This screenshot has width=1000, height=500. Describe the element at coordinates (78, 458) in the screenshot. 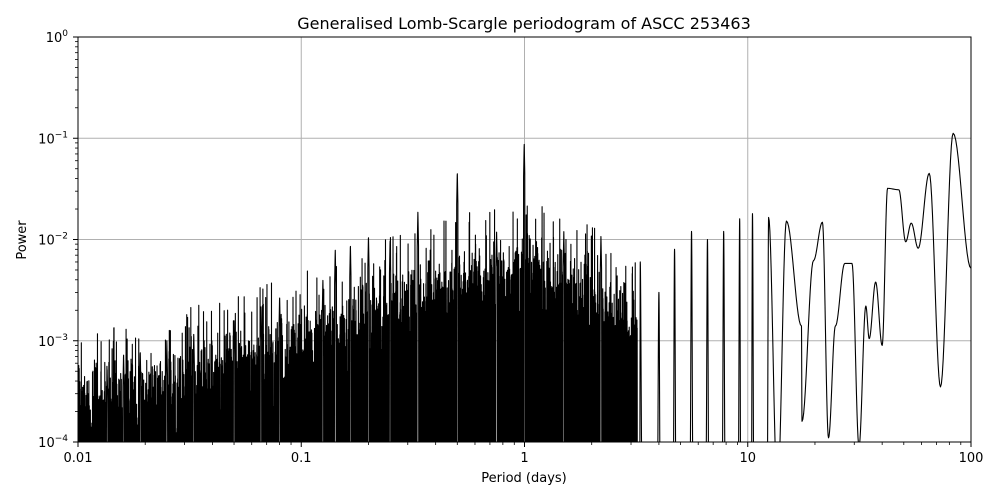

I see `x-tick-label: 0.01` at that location.